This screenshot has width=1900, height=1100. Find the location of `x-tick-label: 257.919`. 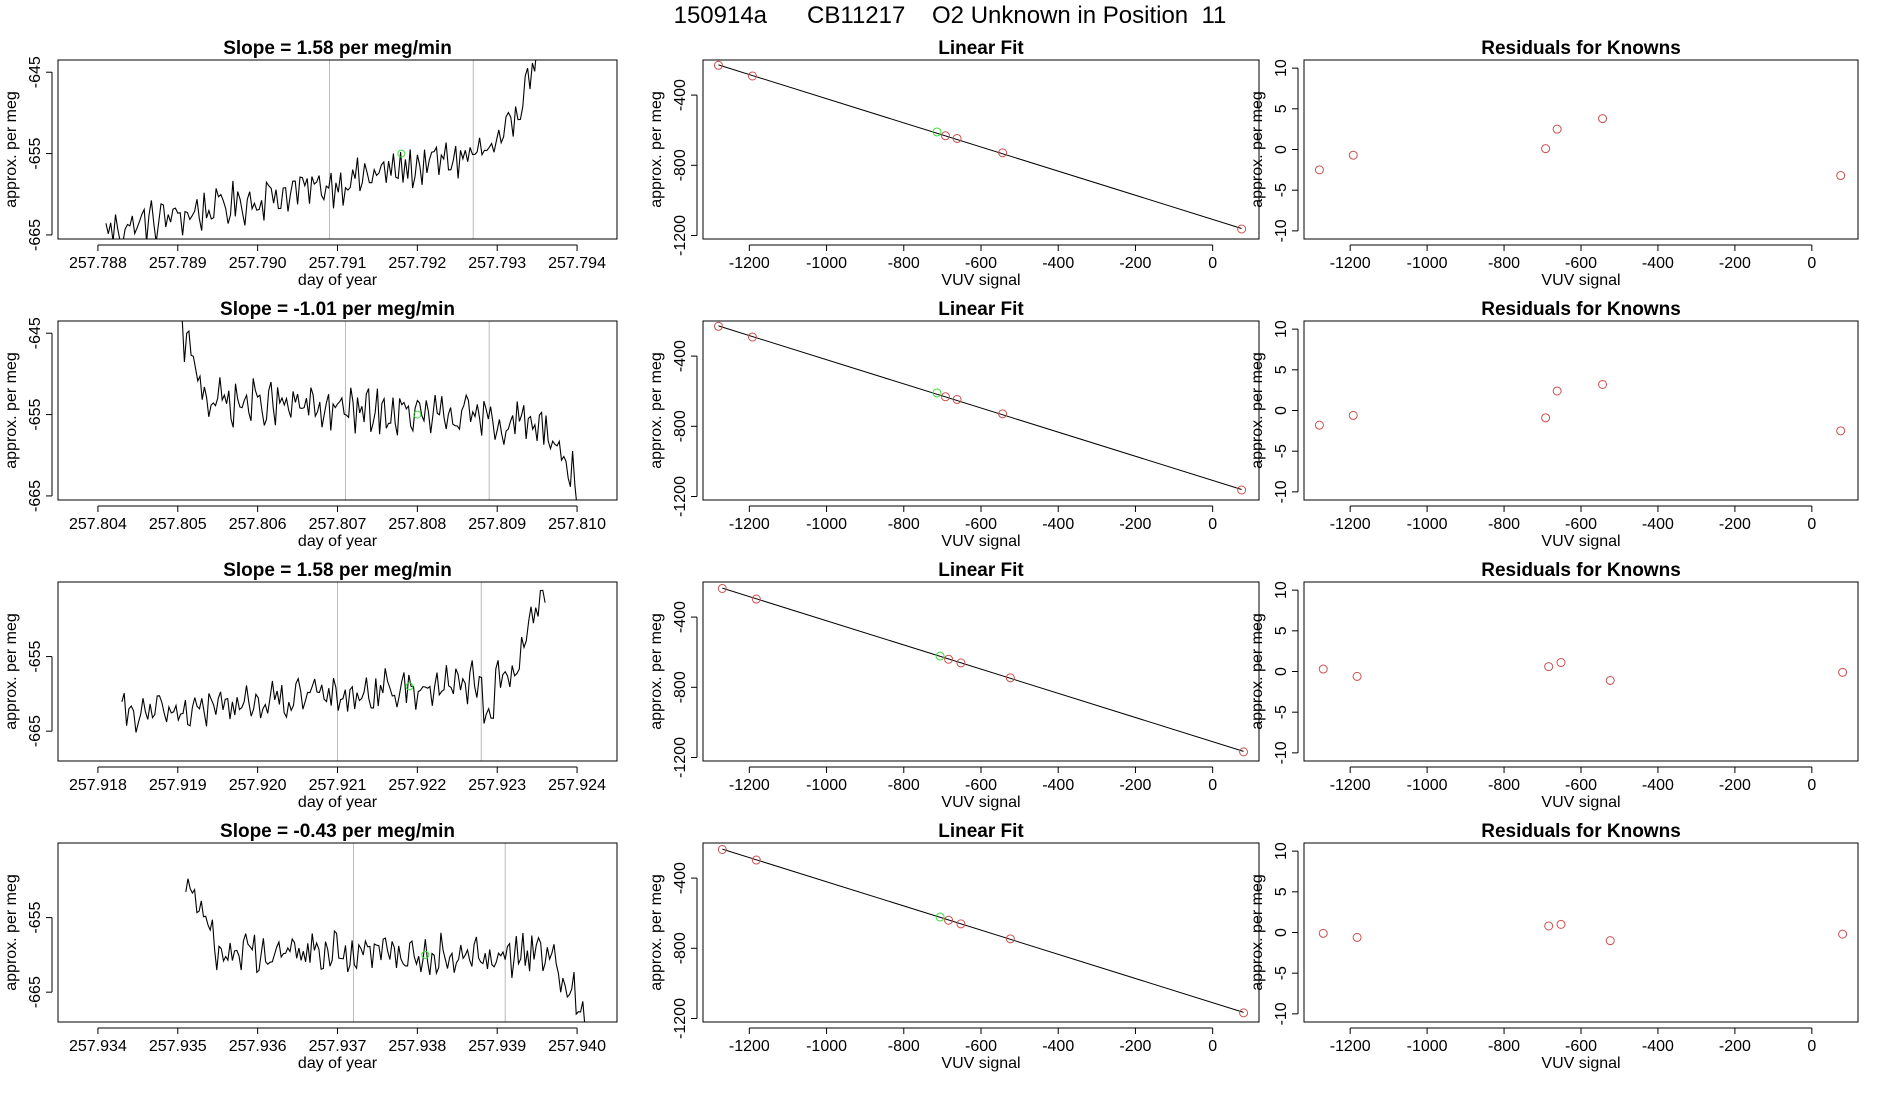

x-tick-label: 257.919 is located at coordinates (178, 785).